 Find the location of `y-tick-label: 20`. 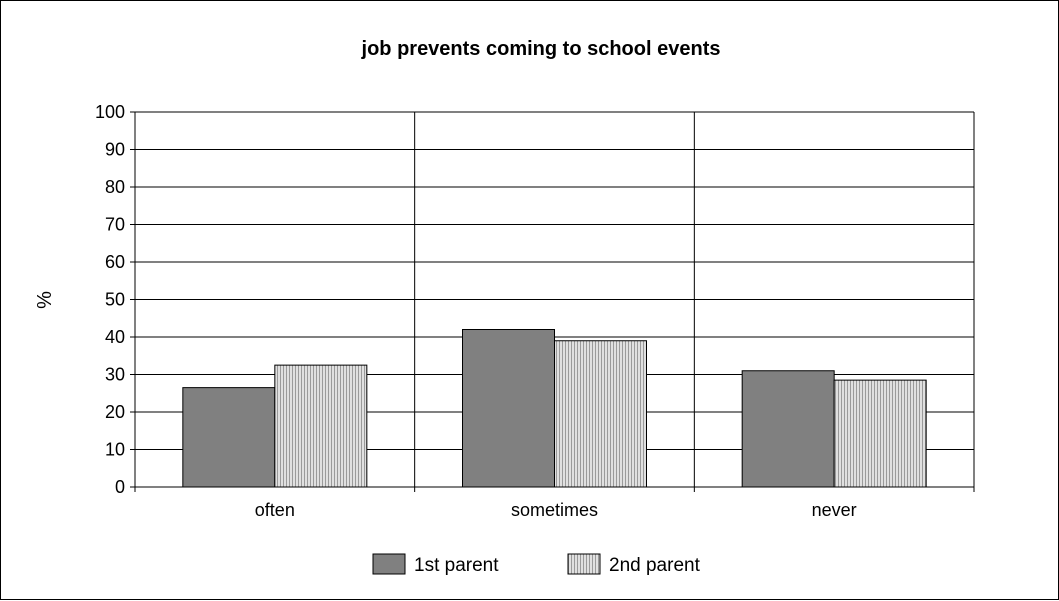

y-tick-label: 20 is located at coordinates (115, 412).